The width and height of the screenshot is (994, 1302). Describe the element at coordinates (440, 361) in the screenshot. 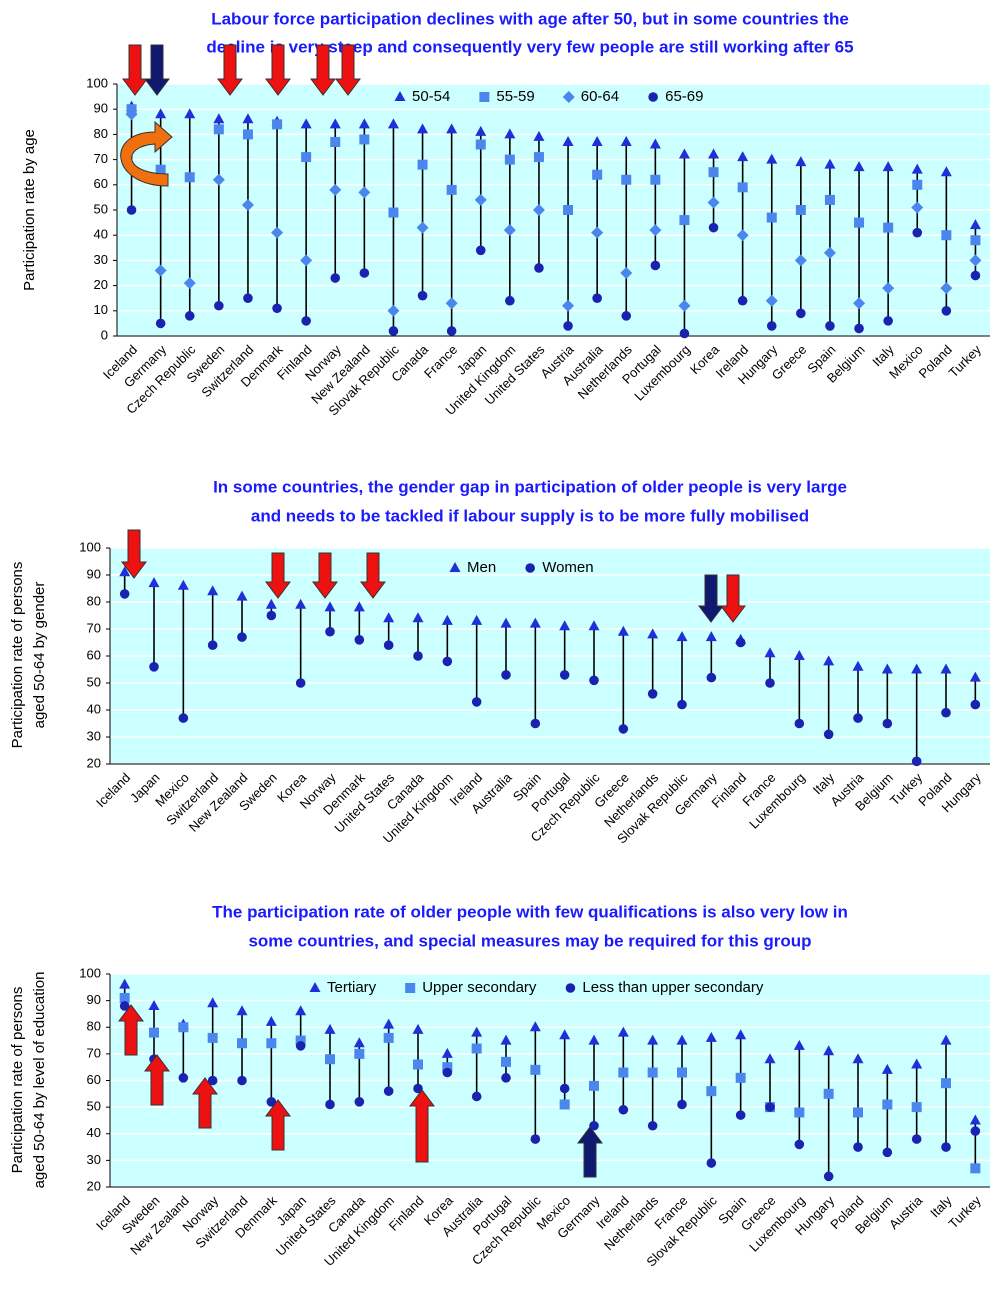

I see `x-tick-label: France` at that location.